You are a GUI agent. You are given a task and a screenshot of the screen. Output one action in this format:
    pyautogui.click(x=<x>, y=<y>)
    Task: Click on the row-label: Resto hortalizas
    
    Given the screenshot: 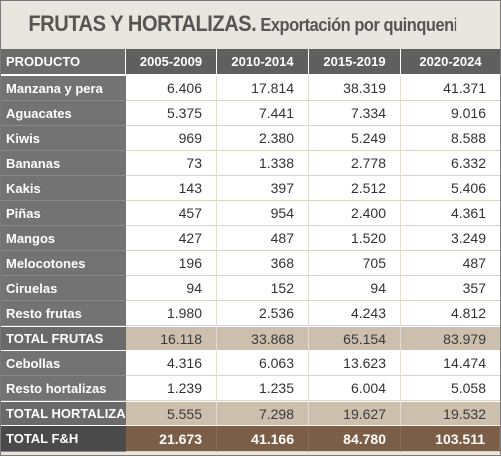 What is the action you would take?
    pyautogui.click(x=63, y=388)
    